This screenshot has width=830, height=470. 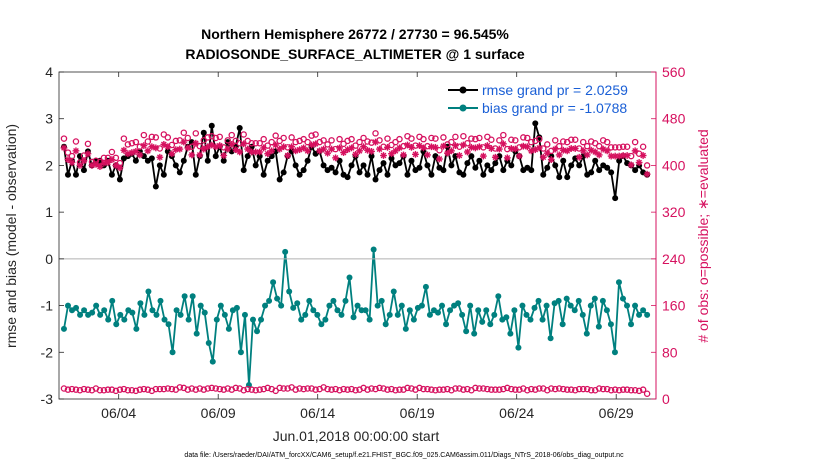 I want to click on y-axis-label-left: rmse and bias (model - observation), so click(x=11, y=236).